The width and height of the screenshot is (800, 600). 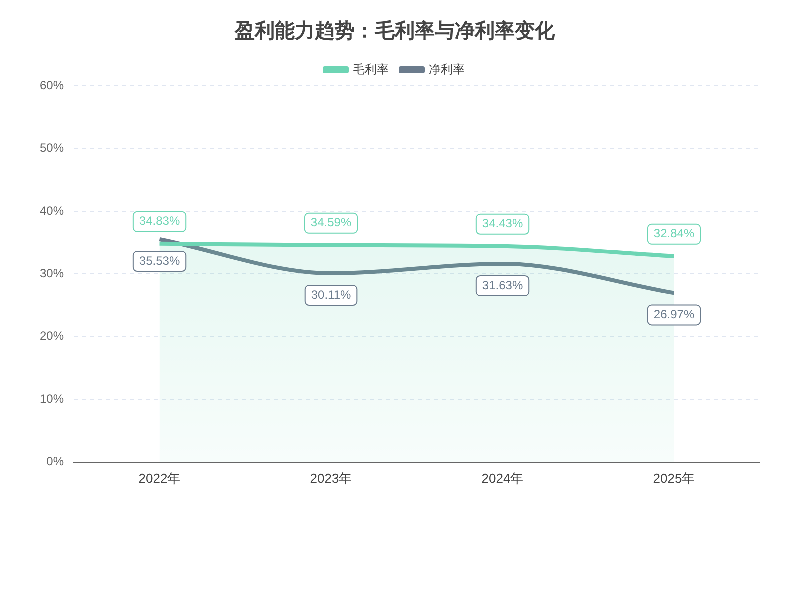 I want to click on data-label: 31.63%, so click(x=503, y=285).